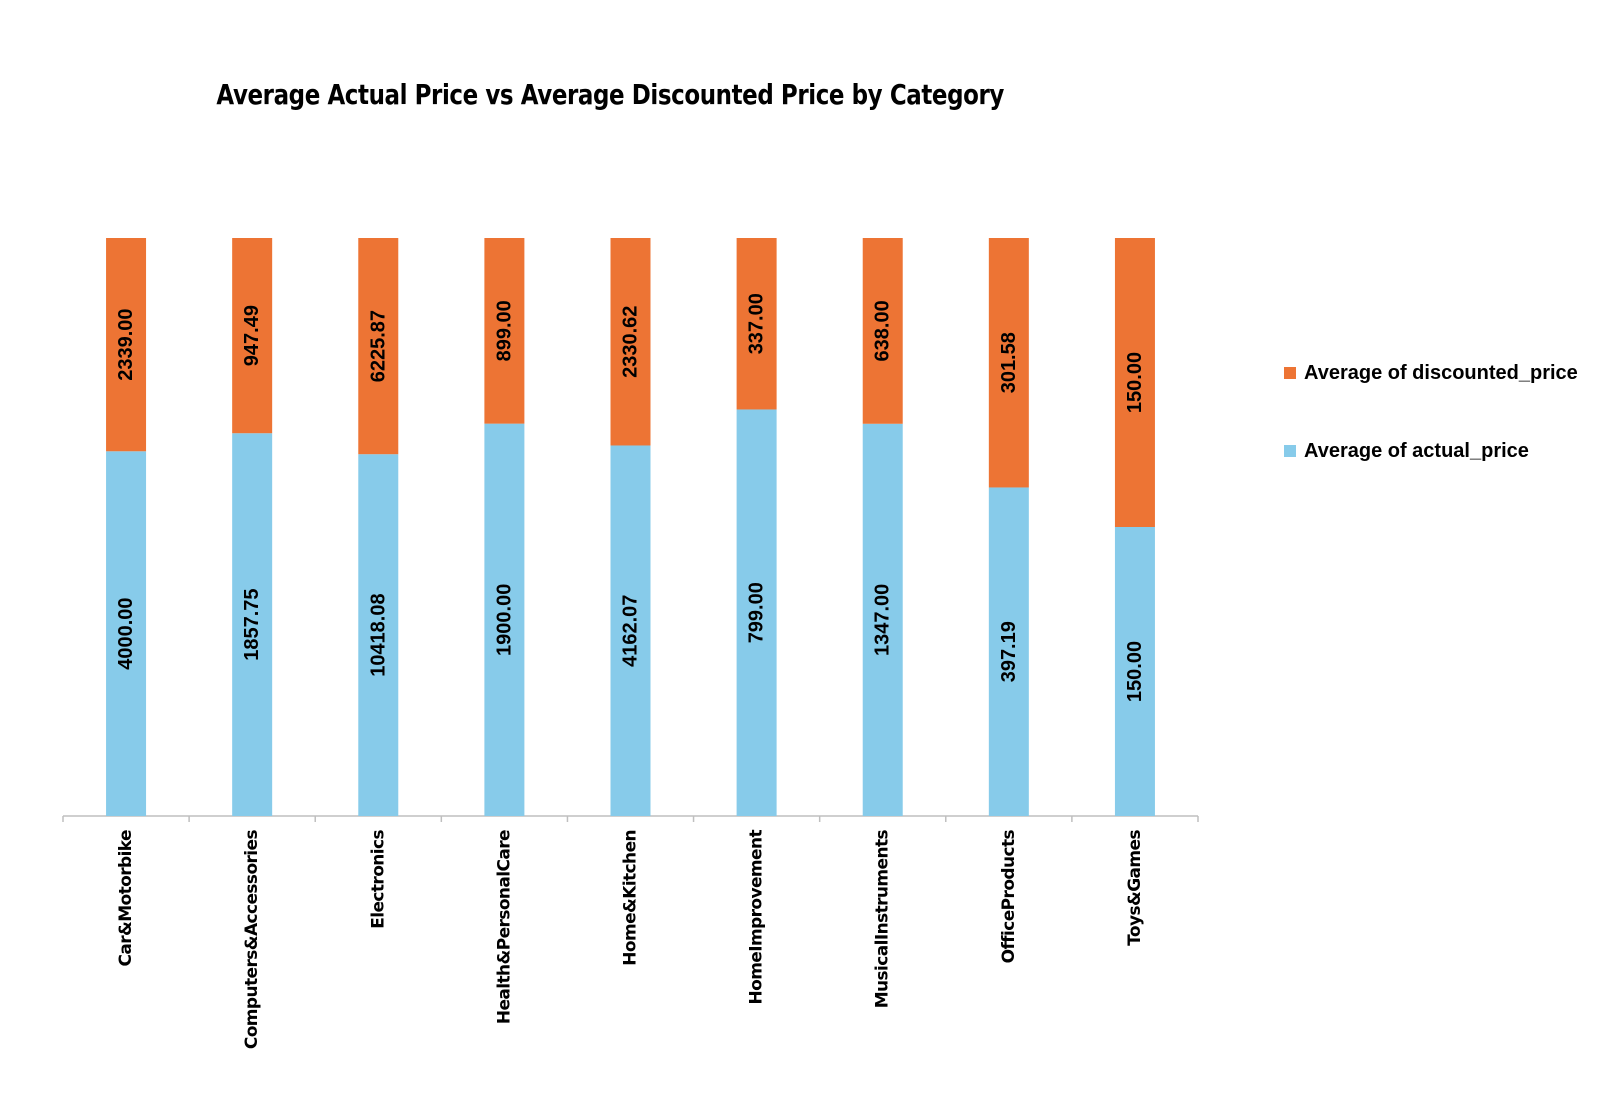 This screenshot has height=1112, width=1603. What do you see at coordinates (631, 898) in the screenshot?
I see `x-tick-label: Home&Kitchen` at bounding box center [631, 898].